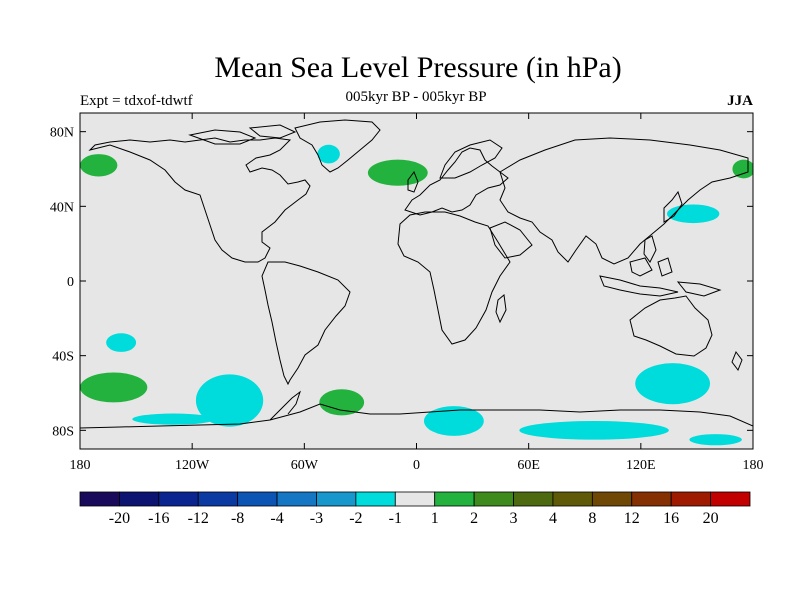 The height and width of the screenshot is (600, 800). What do you see at coordinates (285, 405) in the screenshot?
I see `coastline-antarctic-peninsula` at bounding box center [285, 405].